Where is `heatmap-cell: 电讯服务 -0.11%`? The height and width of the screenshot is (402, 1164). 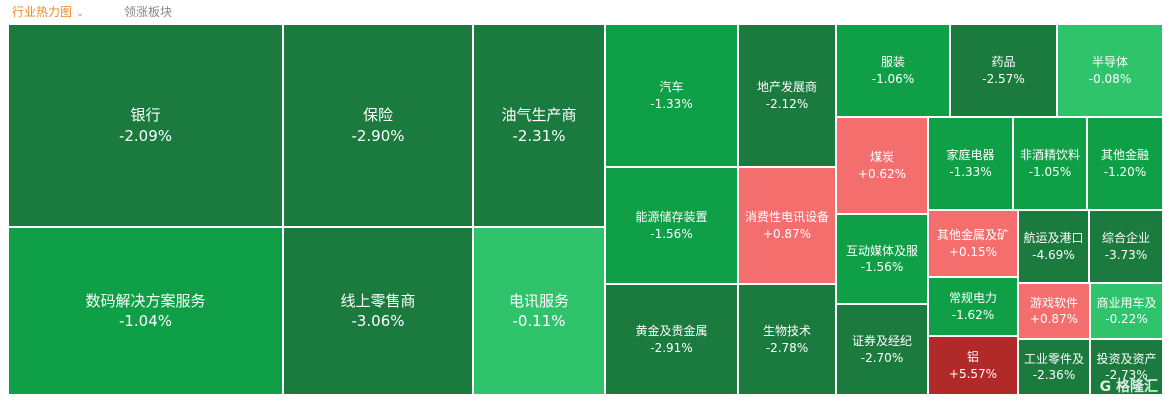 heatmap-cell: 电讯服务 -0.11% is located at coordinates (539, 311).